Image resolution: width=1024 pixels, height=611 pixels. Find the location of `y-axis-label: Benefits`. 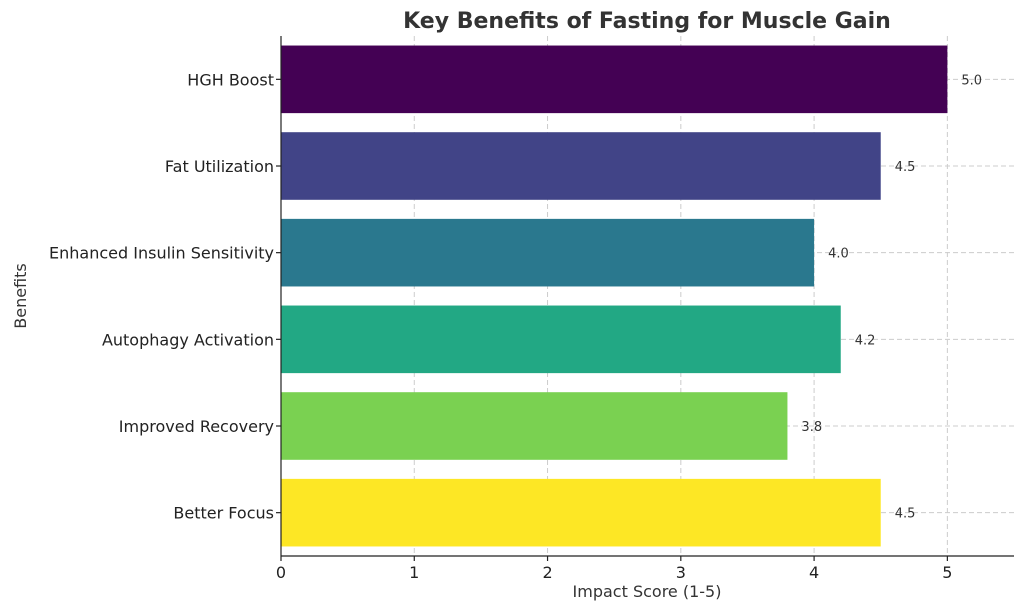

y-axis-label: Benefits is located at coordinates (20, 296).